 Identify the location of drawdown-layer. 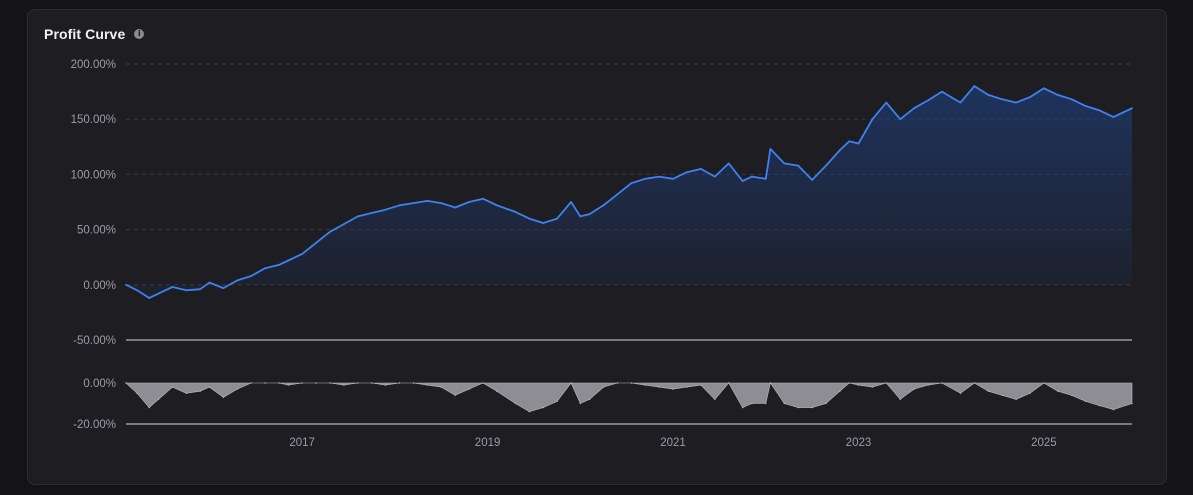
(629, 397).